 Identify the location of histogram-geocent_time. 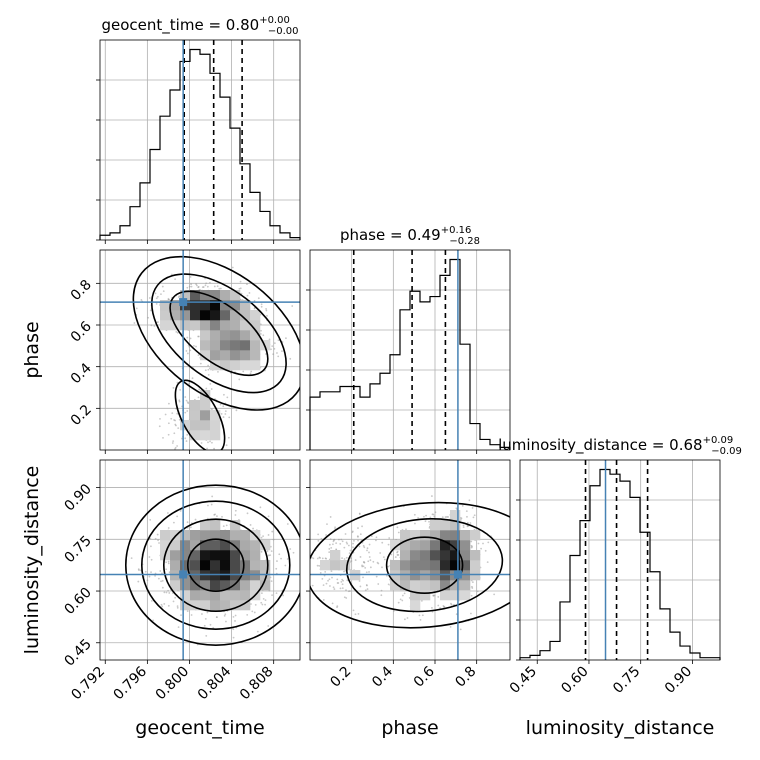
(200, 144).